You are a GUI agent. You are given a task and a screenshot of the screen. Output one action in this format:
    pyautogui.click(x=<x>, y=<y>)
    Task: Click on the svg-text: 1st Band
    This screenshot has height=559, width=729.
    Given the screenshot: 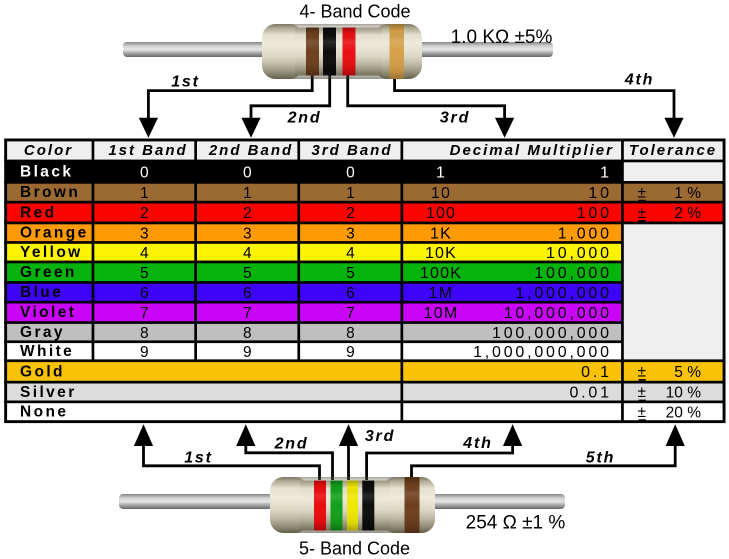 What is the action you would take?
    pyautogui.click(x=147, y=150)
    